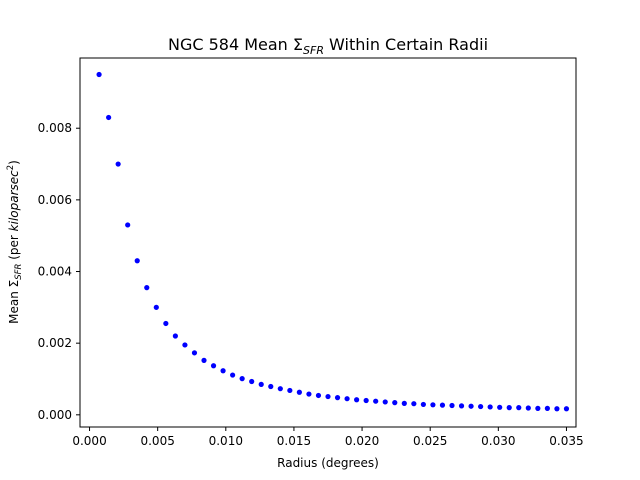 This screenshot has height=480, width=640. What do you see at coordinates (55, 128) in the screenshot?
I see `y-tick-label: 0.008` at bounding box center [55, 128].